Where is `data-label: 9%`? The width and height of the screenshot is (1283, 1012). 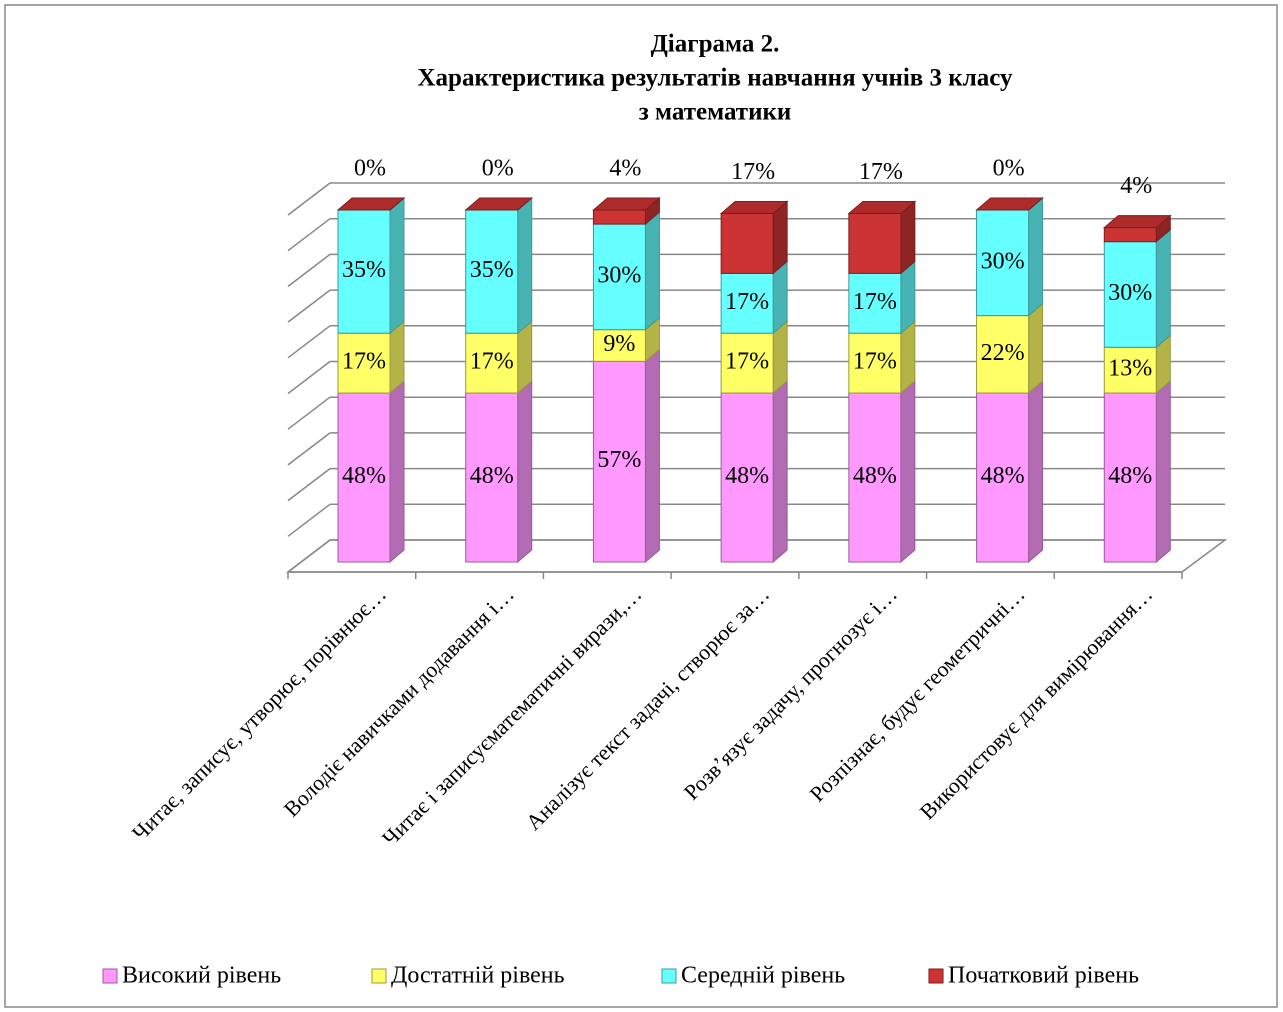 data-label: 9% is located at coordinates (619, 344).